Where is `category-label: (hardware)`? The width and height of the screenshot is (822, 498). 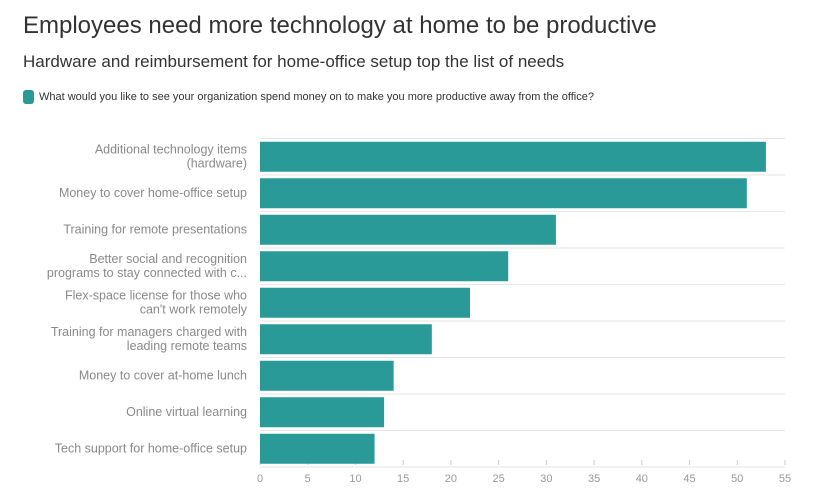 category-label: (hardware) is located at coordinates (217, 163).